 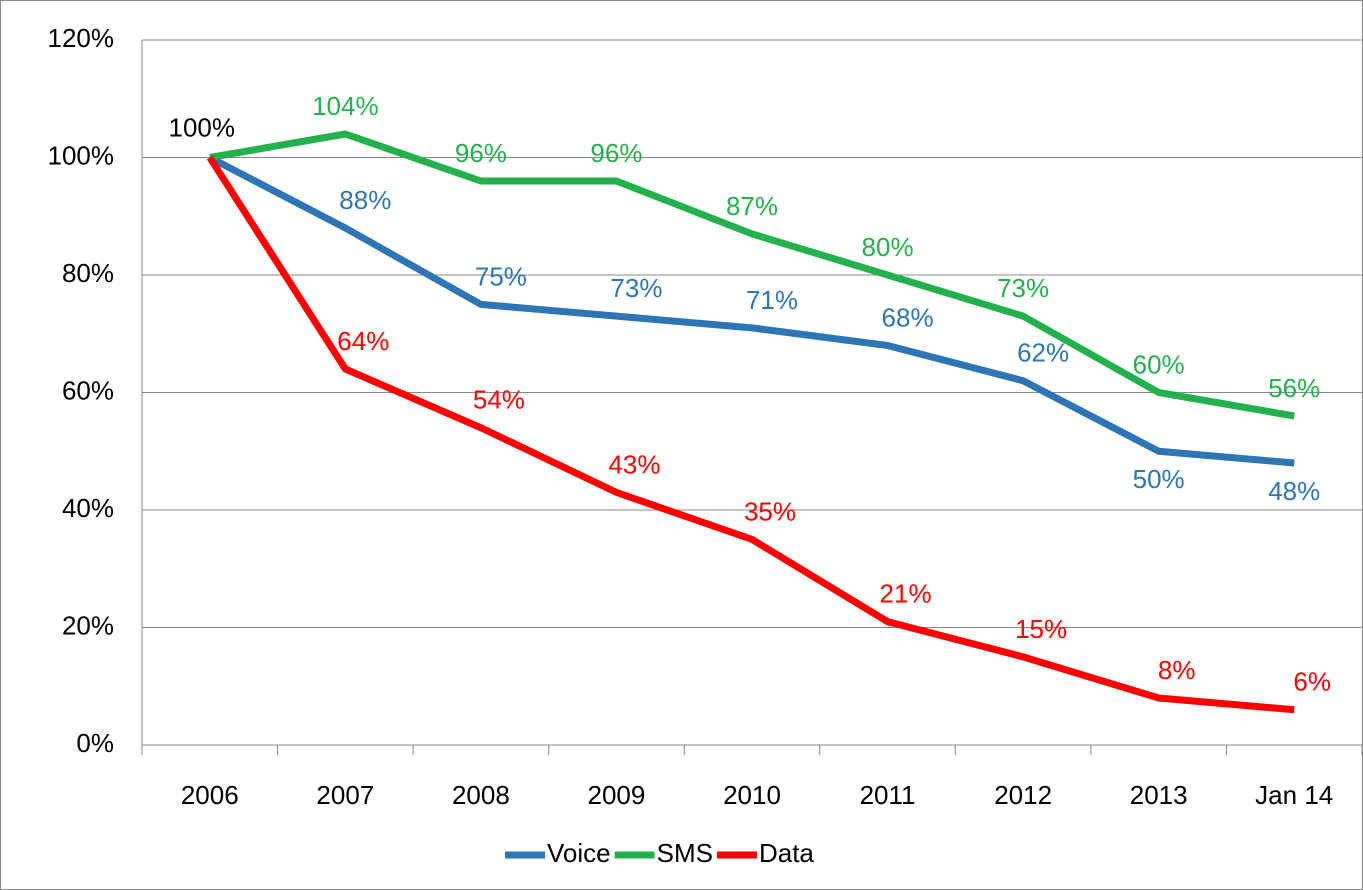 I want to click on x-tick-label: 2012, so click(x=1023, y=795).